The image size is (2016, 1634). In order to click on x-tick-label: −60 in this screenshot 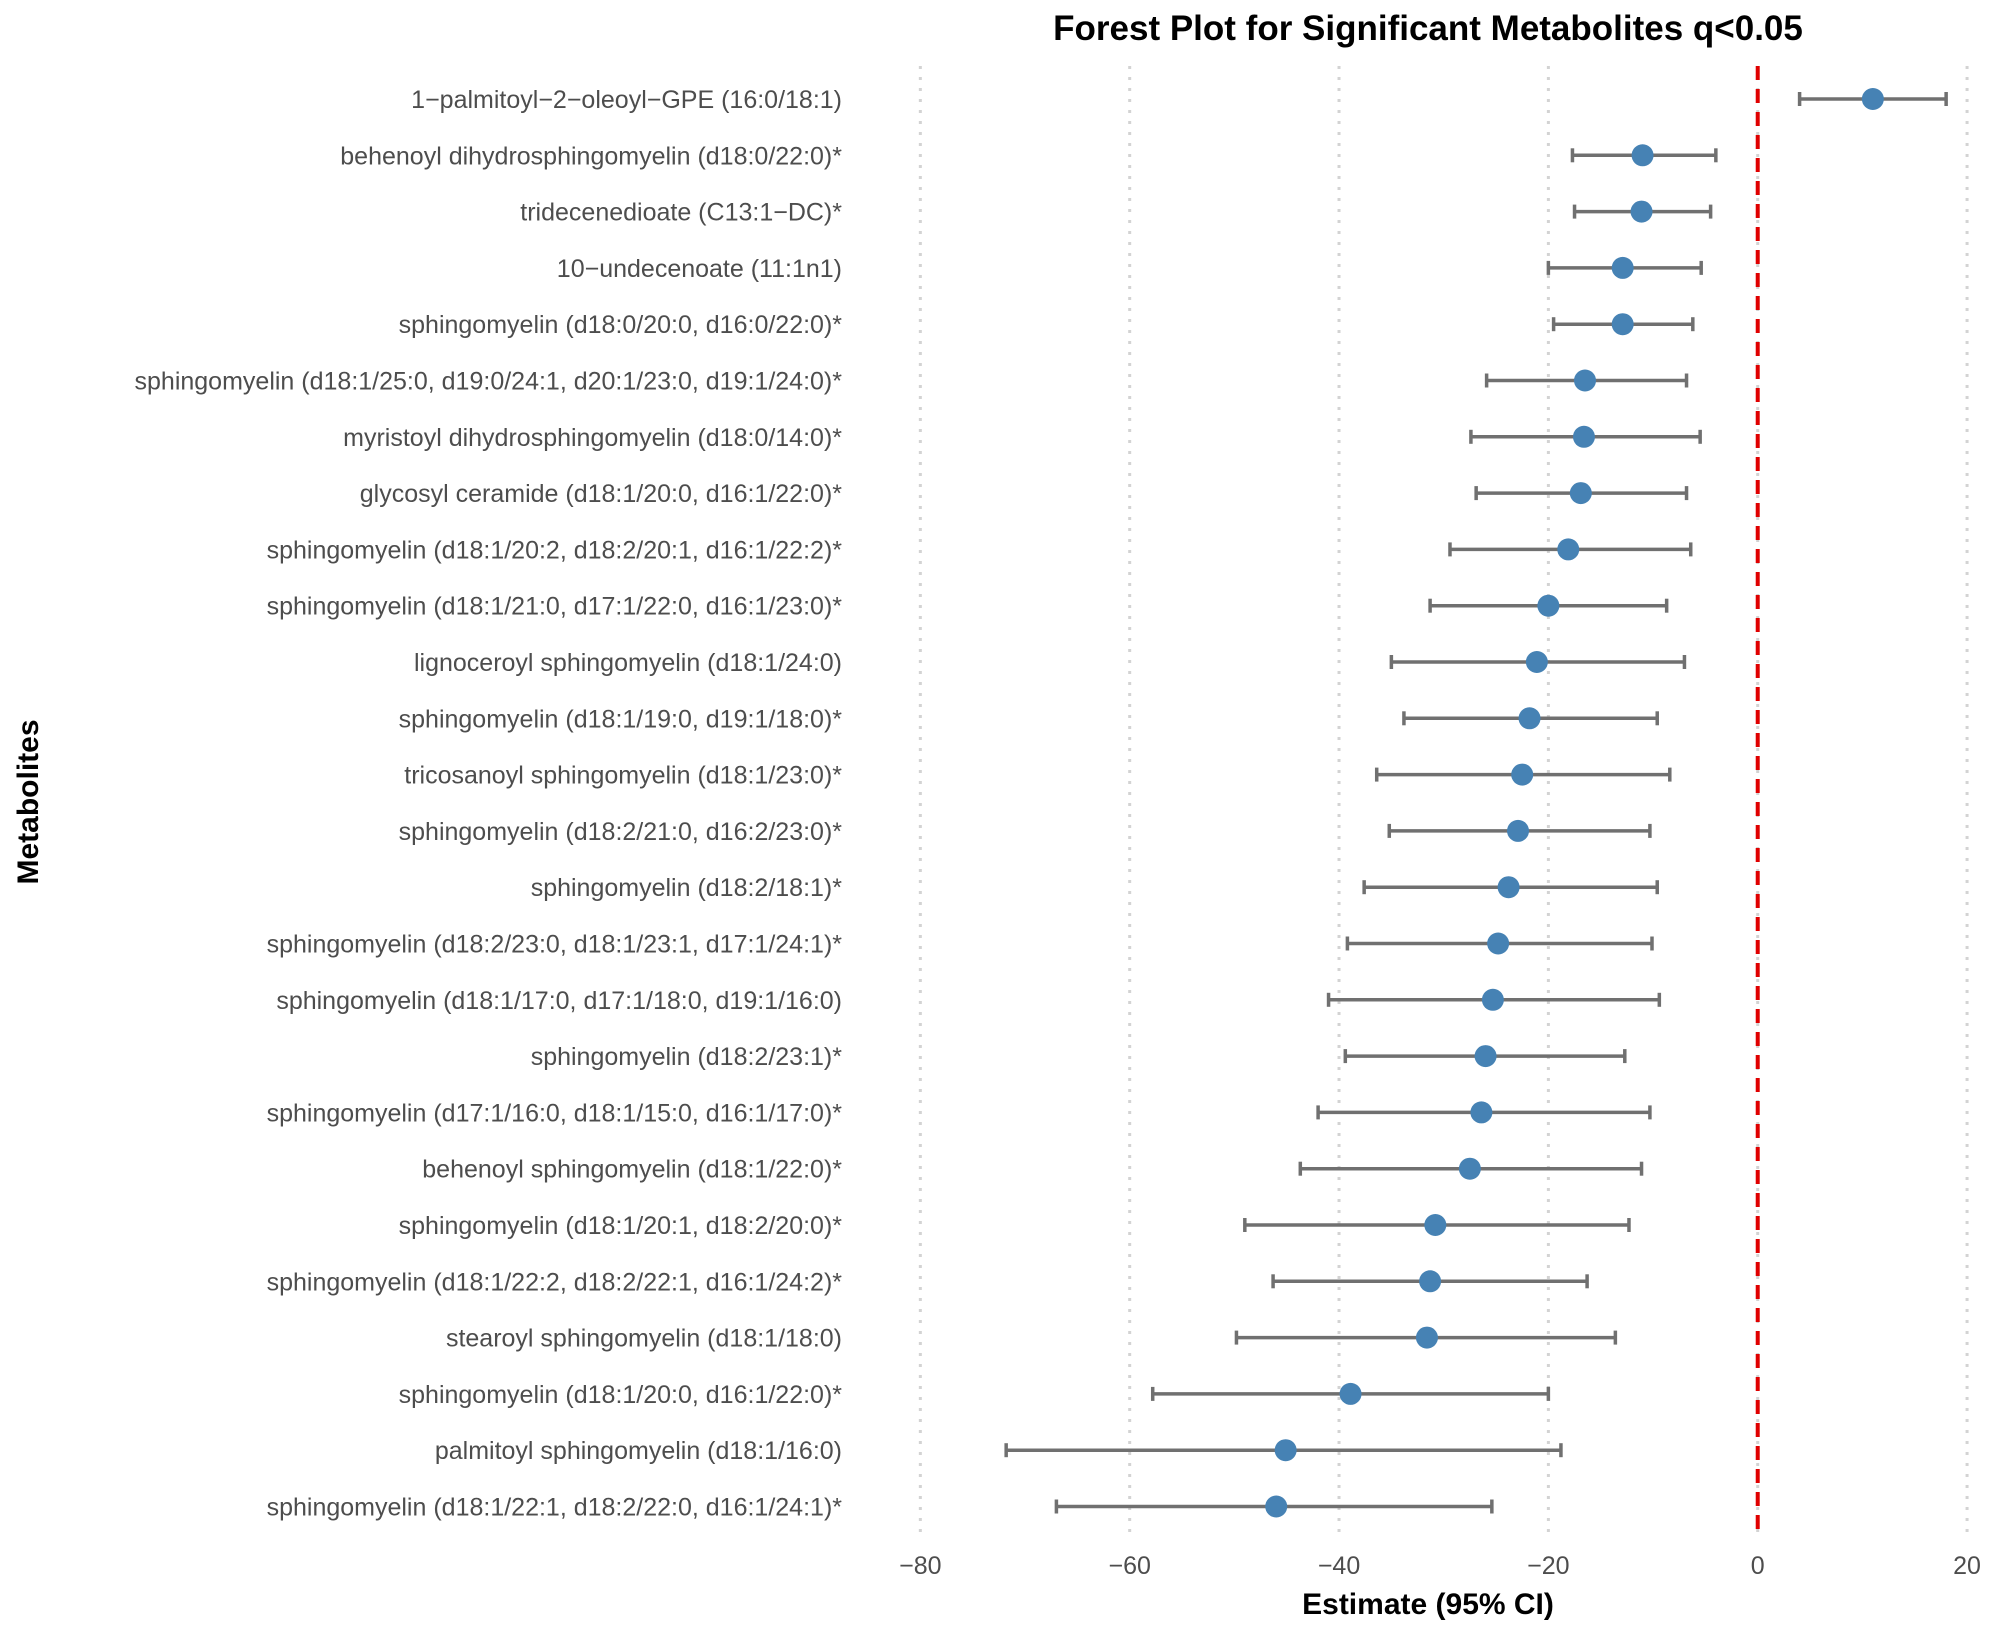, I will do `click(1129, 1566)`.